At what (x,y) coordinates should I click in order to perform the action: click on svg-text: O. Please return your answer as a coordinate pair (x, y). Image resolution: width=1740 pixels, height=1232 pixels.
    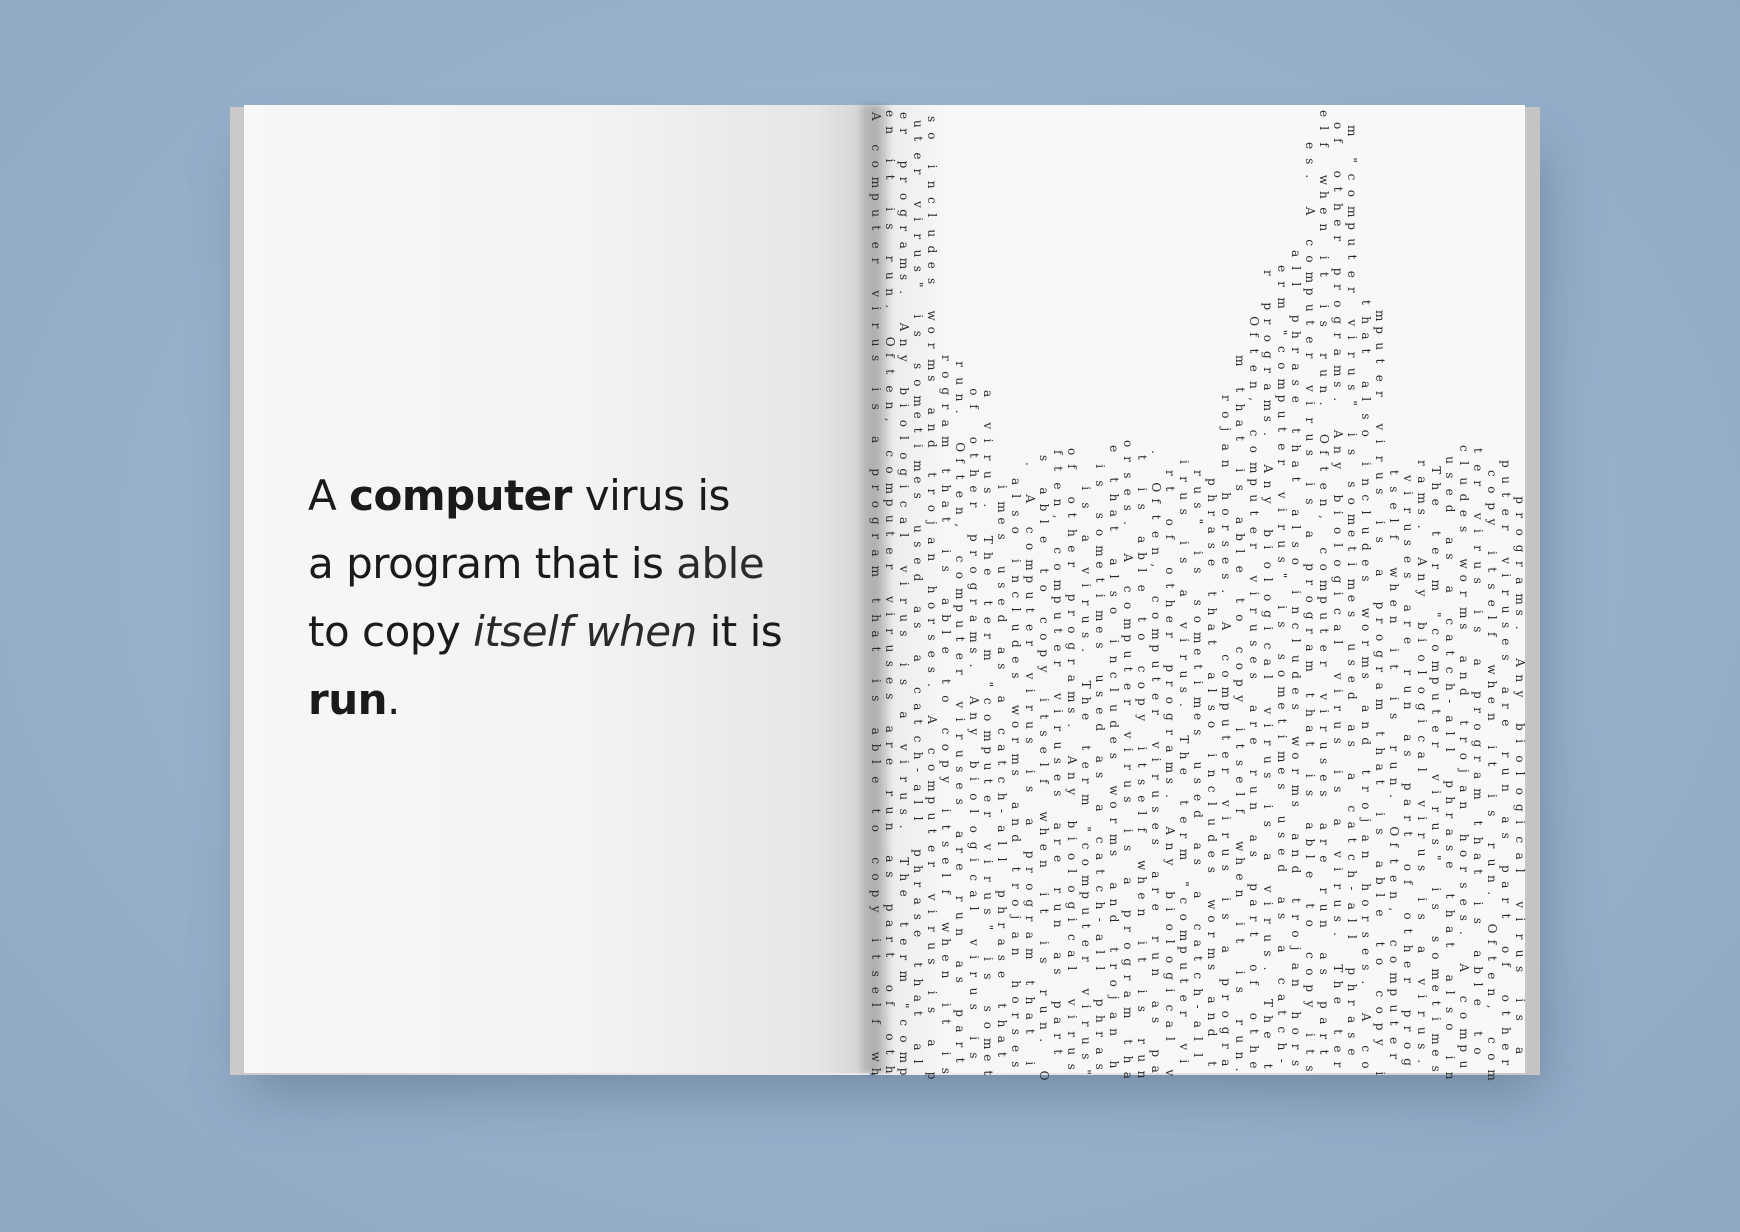
    Looking at the image, I should click on (1394, 831).